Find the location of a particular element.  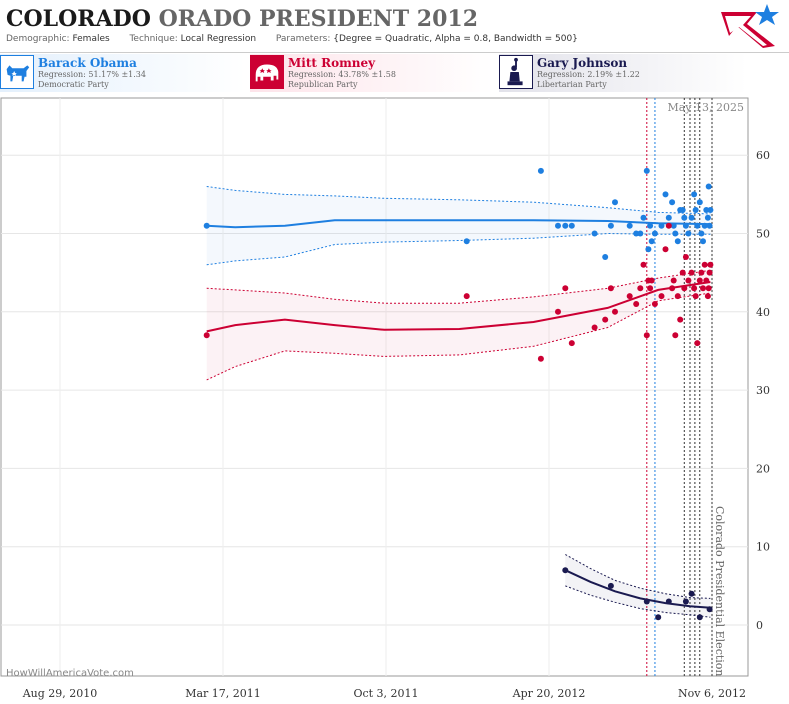

x-tick-label: Mar 17, 2011 is located at coordinates (223, 693).